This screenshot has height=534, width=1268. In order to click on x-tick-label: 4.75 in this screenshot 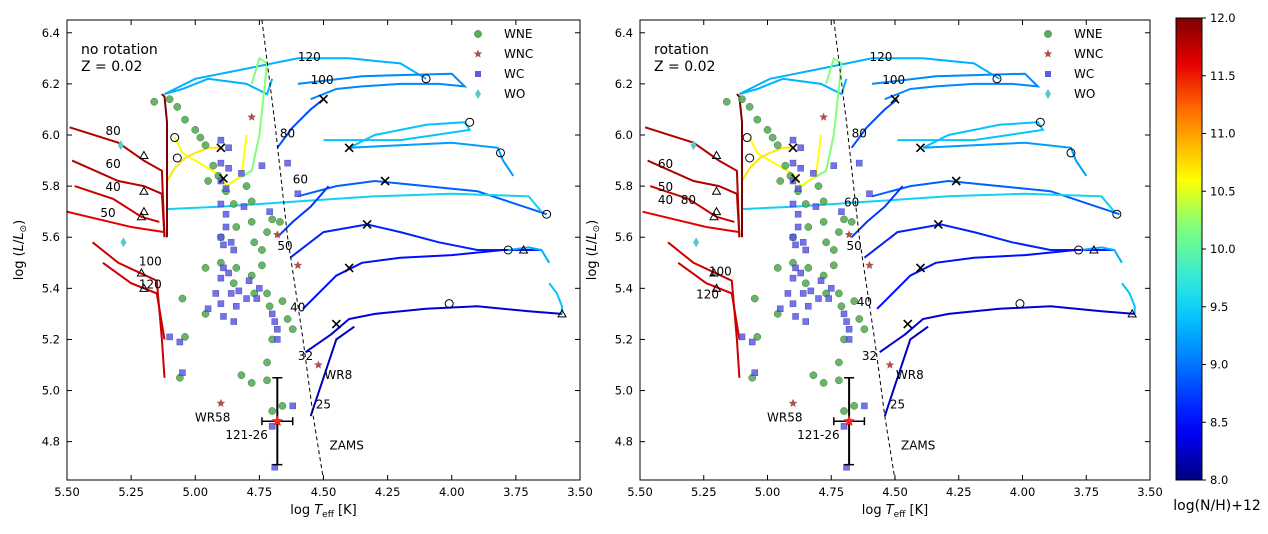, I will do `click(831, 492)`.